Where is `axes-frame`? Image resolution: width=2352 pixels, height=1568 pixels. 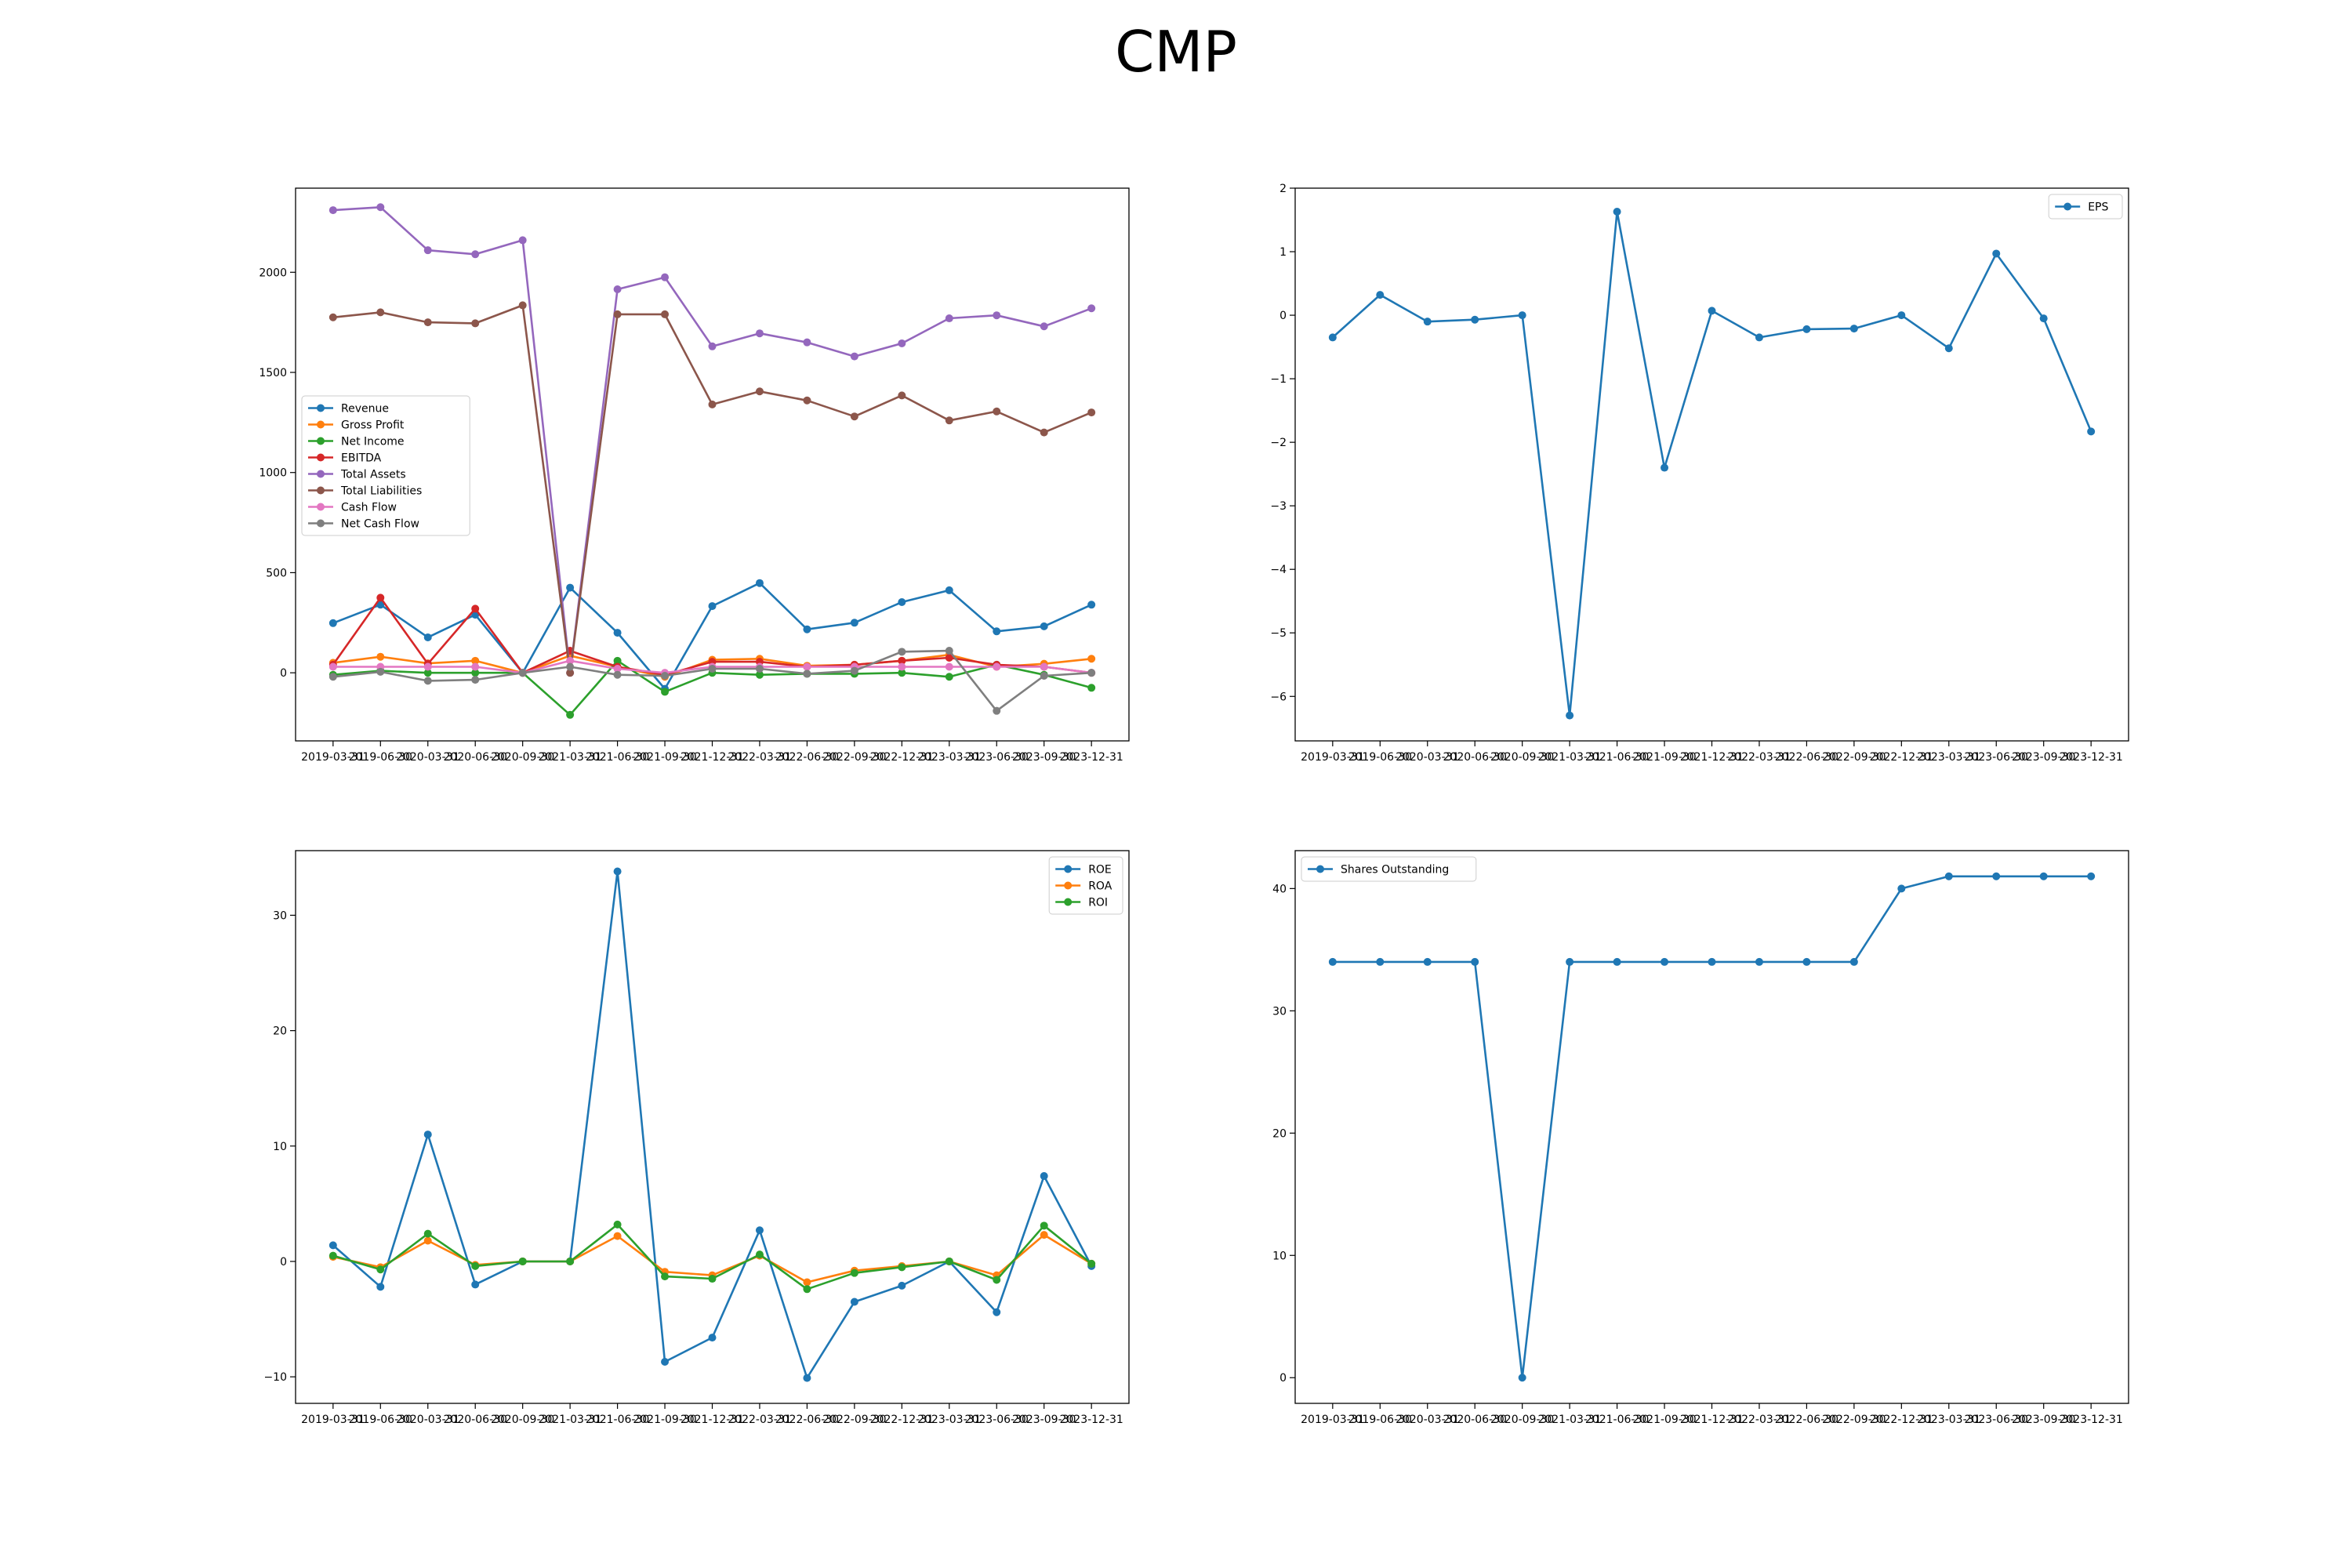 axes-frame is located at coordinates (712, 1127).